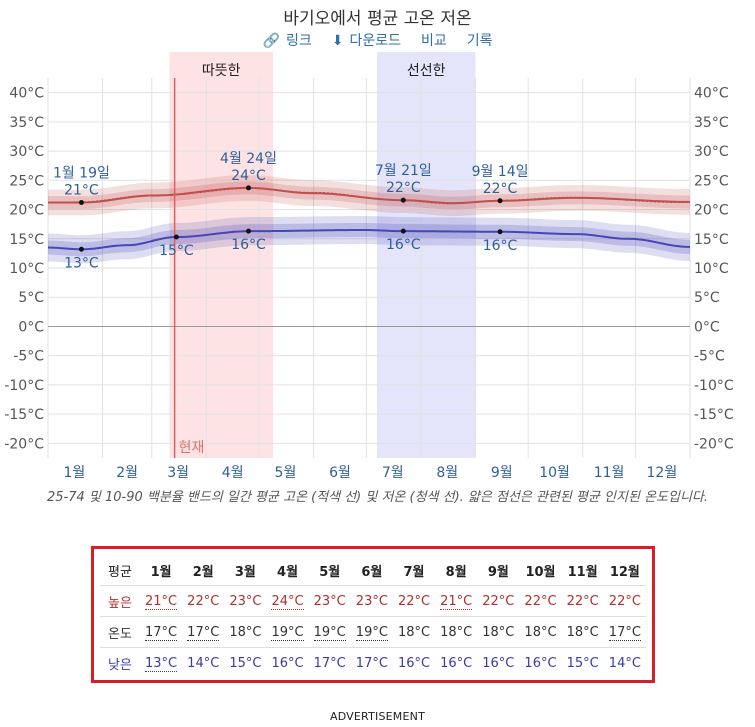 The height and width of the screenshot is (727, 755). Describe the element at coordinates (707, 298) in the screenshot. I see `y-tick-label-right: 5°C` at that location.